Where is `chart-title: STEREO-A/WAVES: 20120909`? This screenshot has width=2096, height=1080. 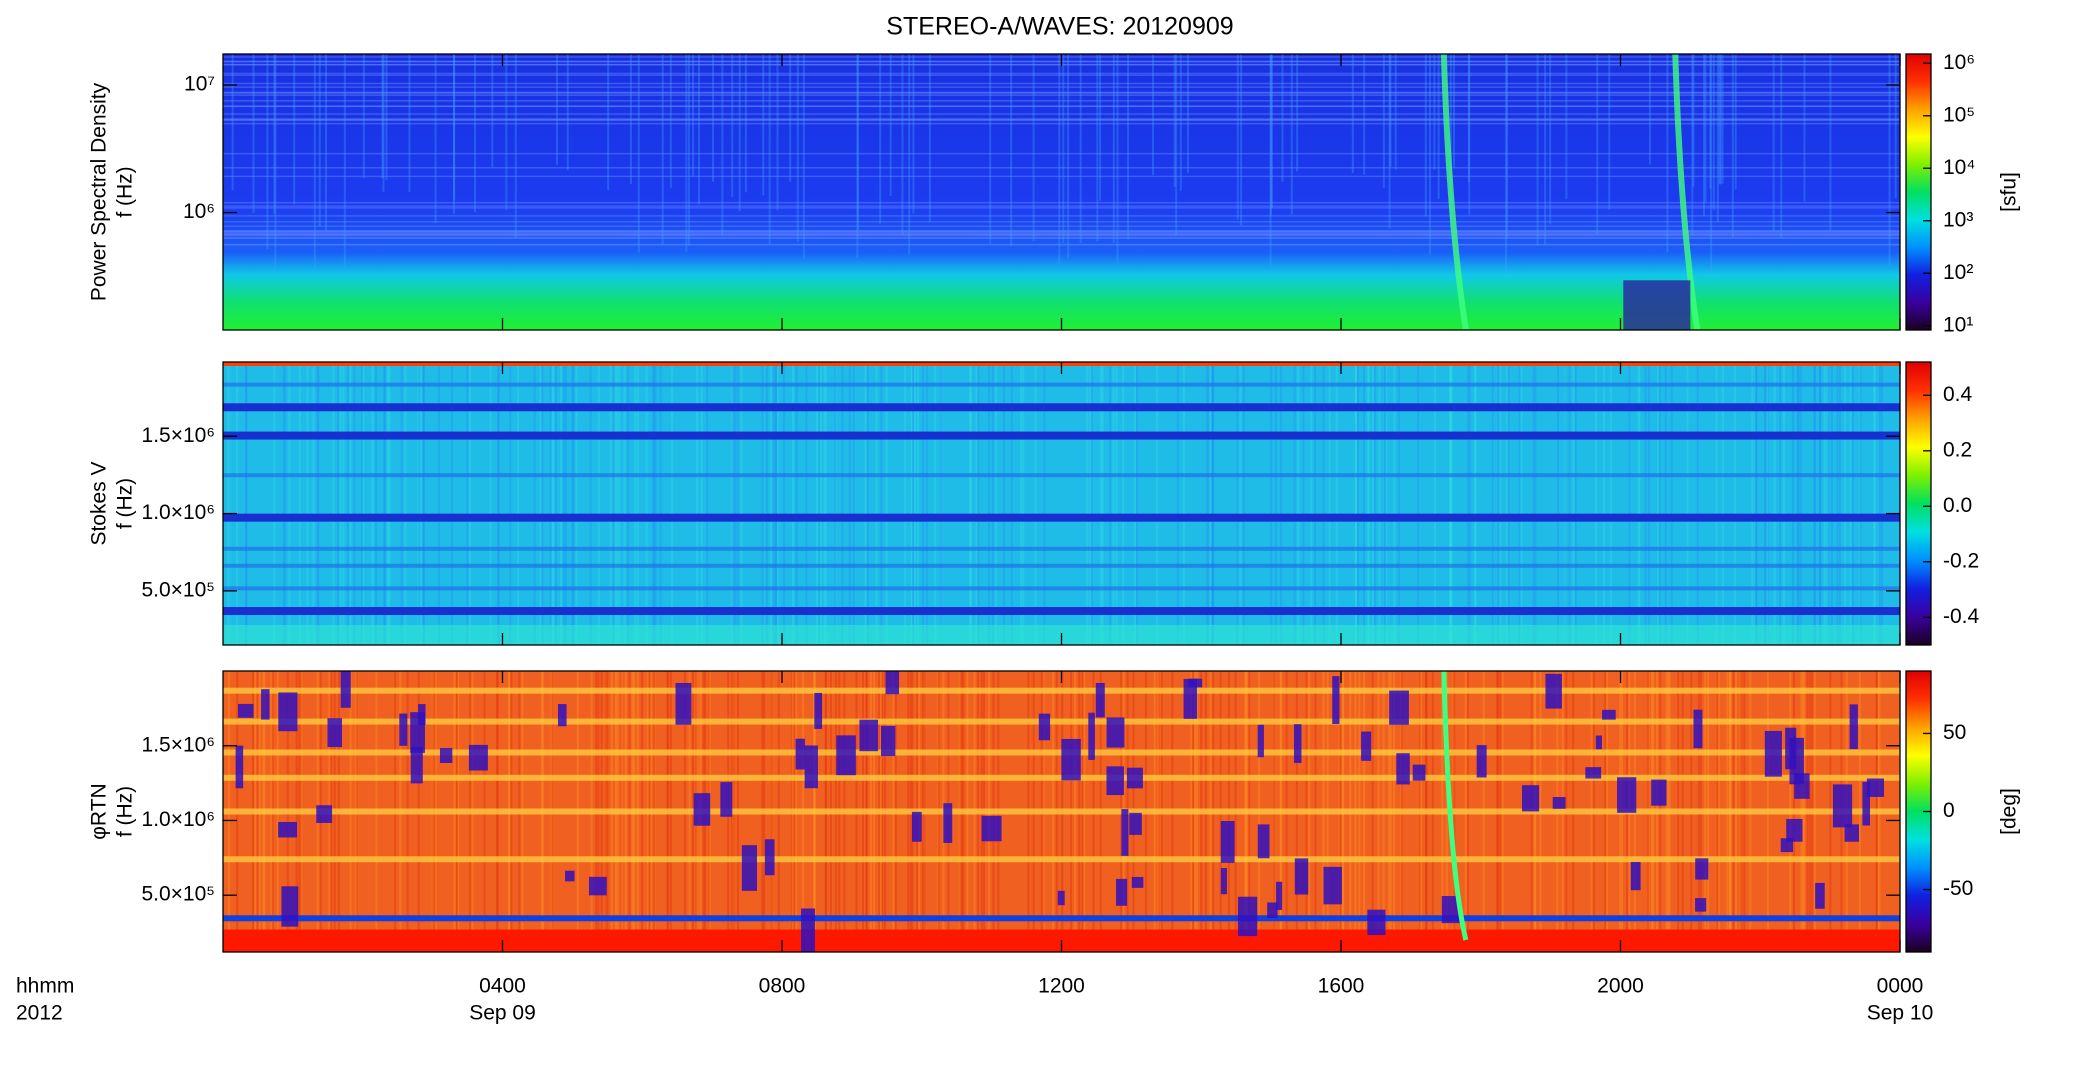 chart-title: STEREO-A/WAVES: 20120909 is located at coordinates (1059, 27).